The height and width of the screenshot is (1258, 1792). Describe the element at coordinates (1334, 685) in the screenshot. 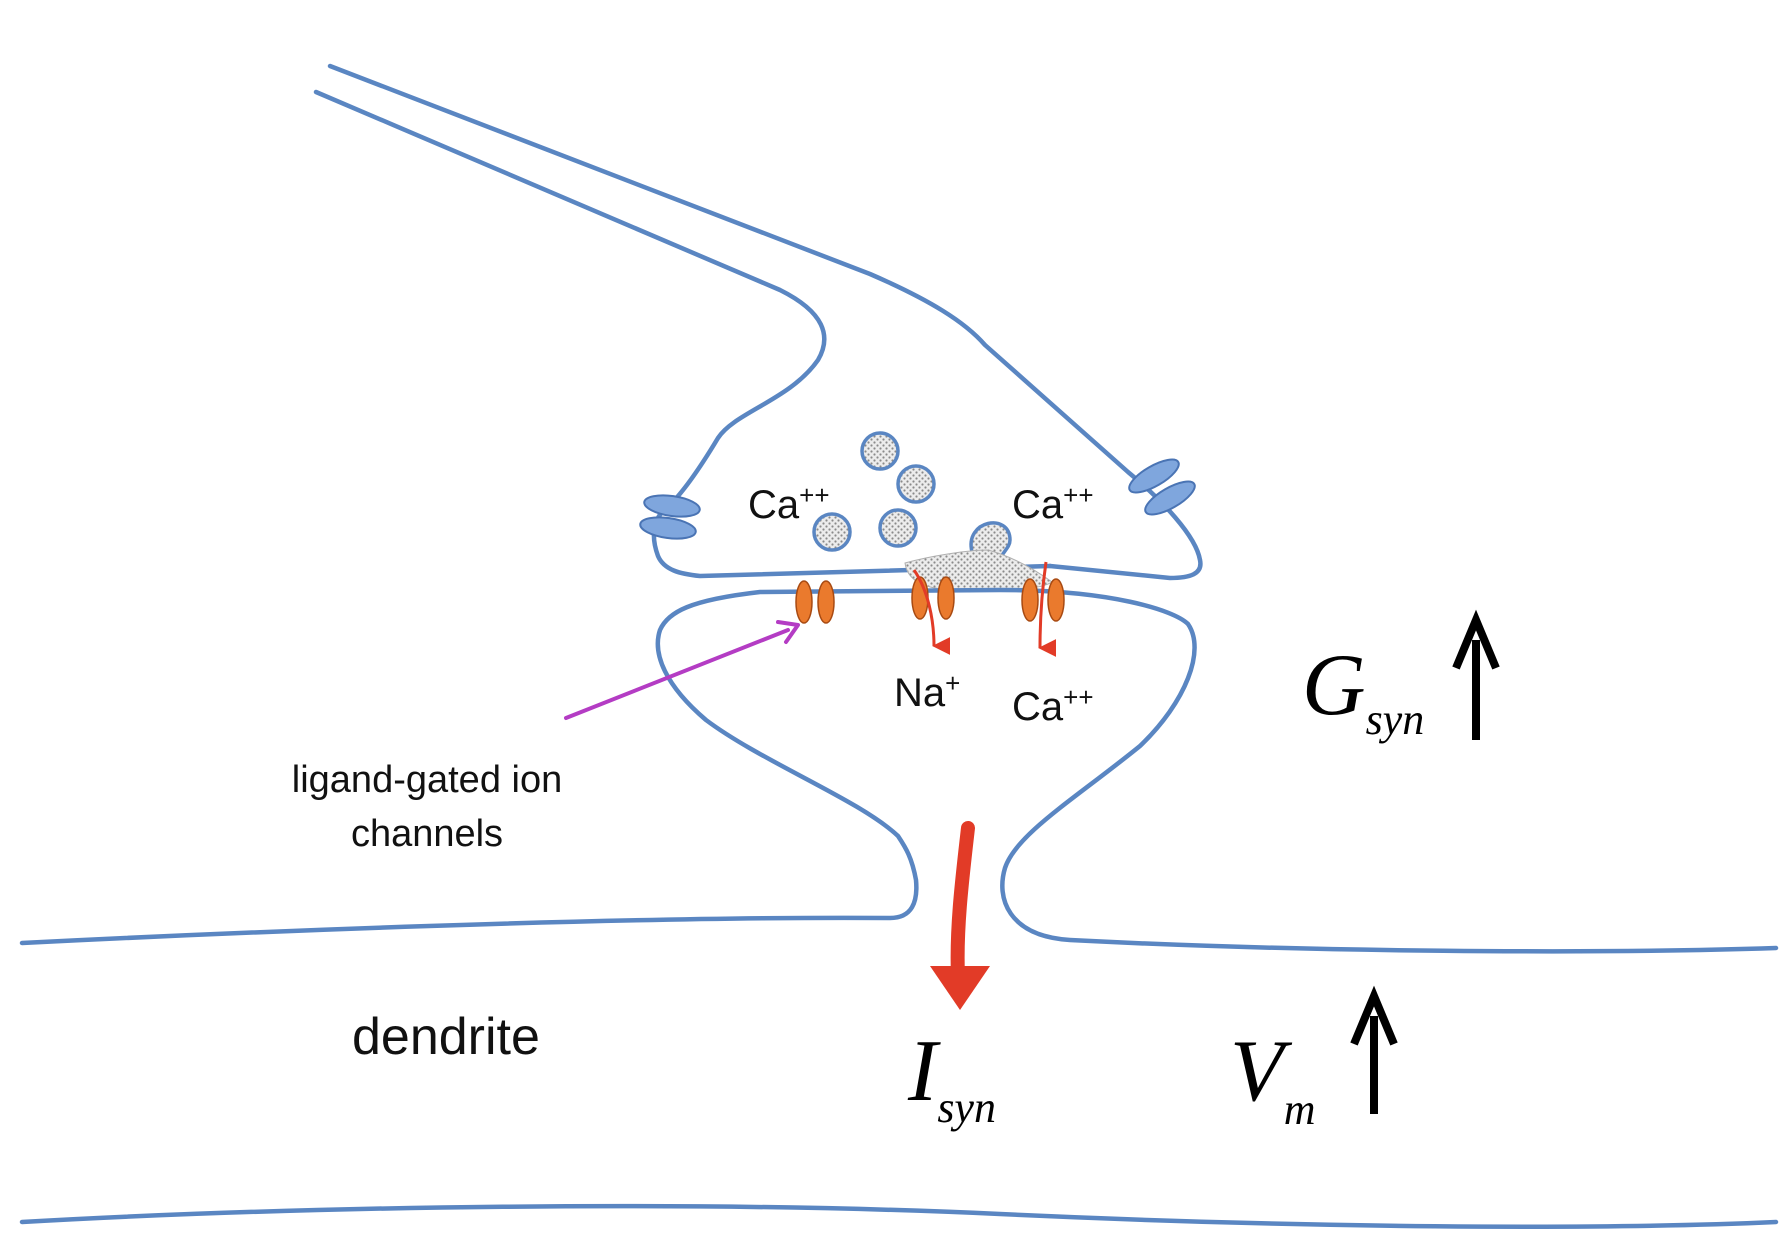

I see `gsyn-main: G` at that location.